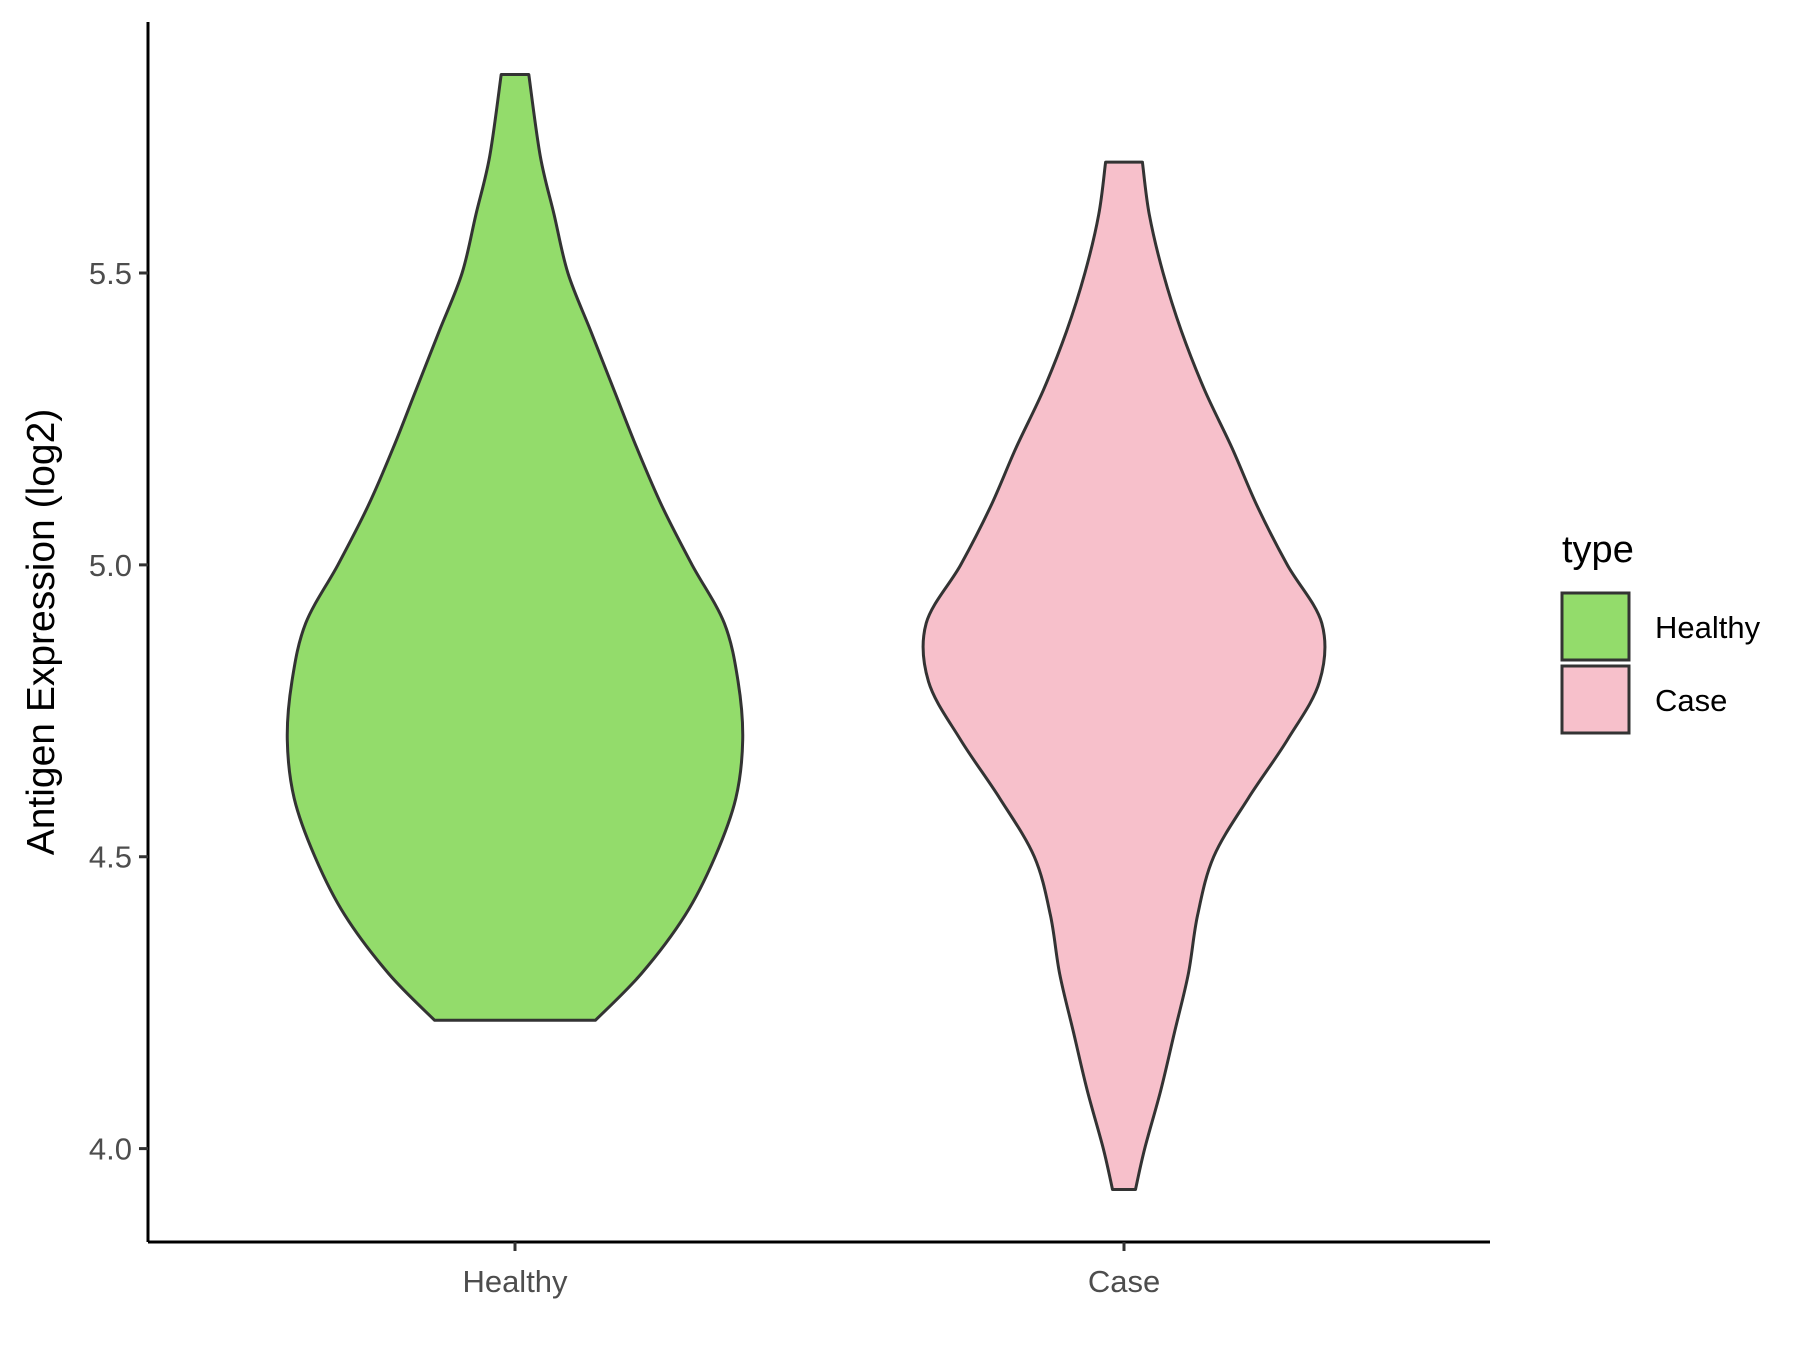  Describe the element at coordinates (110, 565) in the screenshot. I see `y-tick-label: 5.0` at that location.